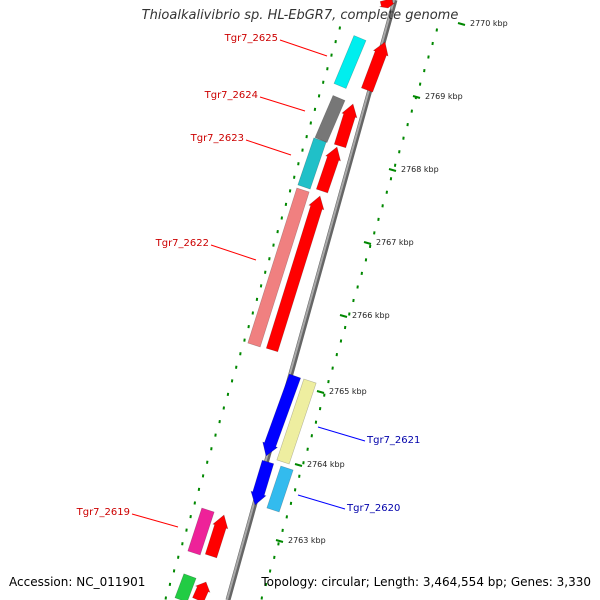 This screenshot has height=600, width=600. I want to click on gene-label: Tgr7_2623, so click(217, 138).